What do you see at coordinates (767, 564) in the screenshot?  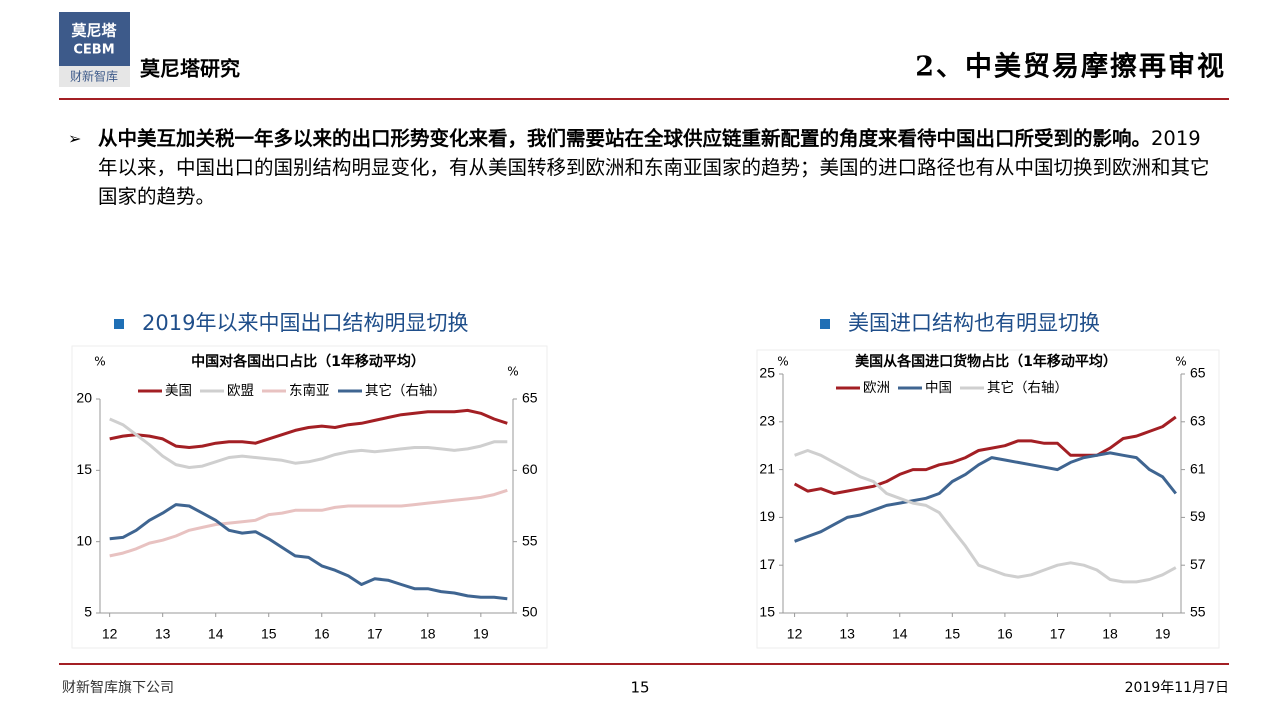 I see `y-tick-label: 17` at bounding box center [767, 564].